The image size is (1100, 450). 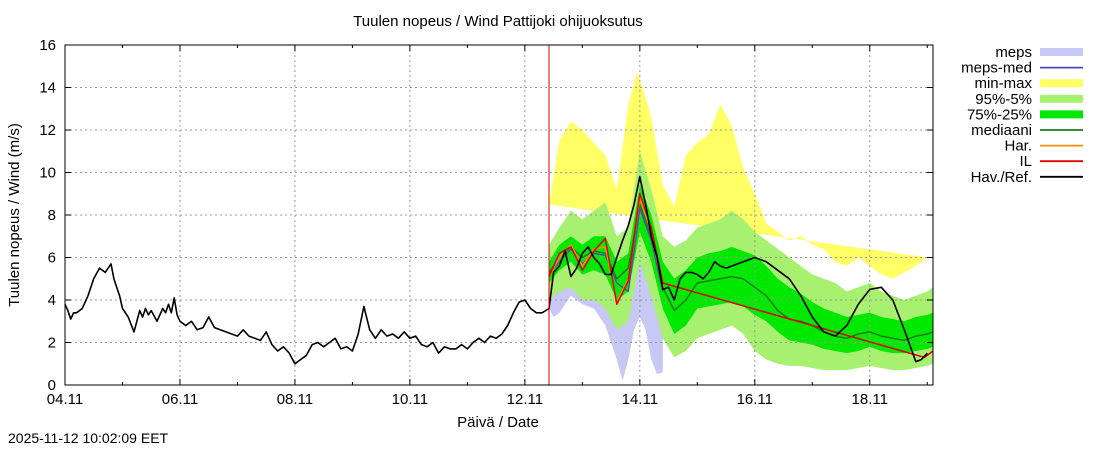 What do you see at coordinates (498, 422) in the screenshot?
I see `x-axis-label: Päivä / Date` at bounding box center [498, 422].